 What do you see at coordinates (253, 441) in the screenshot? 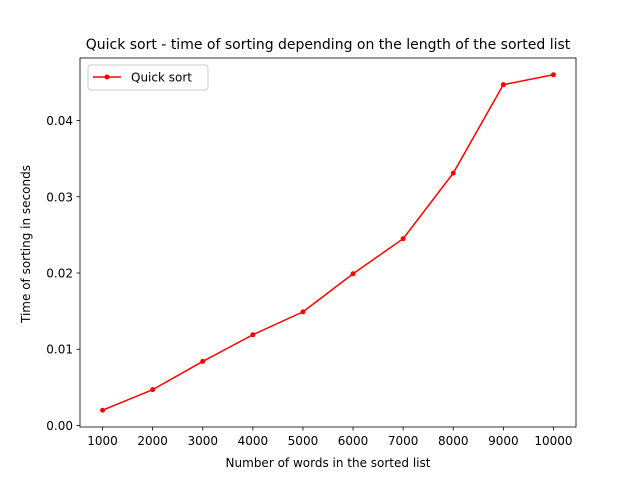
I see `x-tick-label: 4000` at bounding box center [253, 441].